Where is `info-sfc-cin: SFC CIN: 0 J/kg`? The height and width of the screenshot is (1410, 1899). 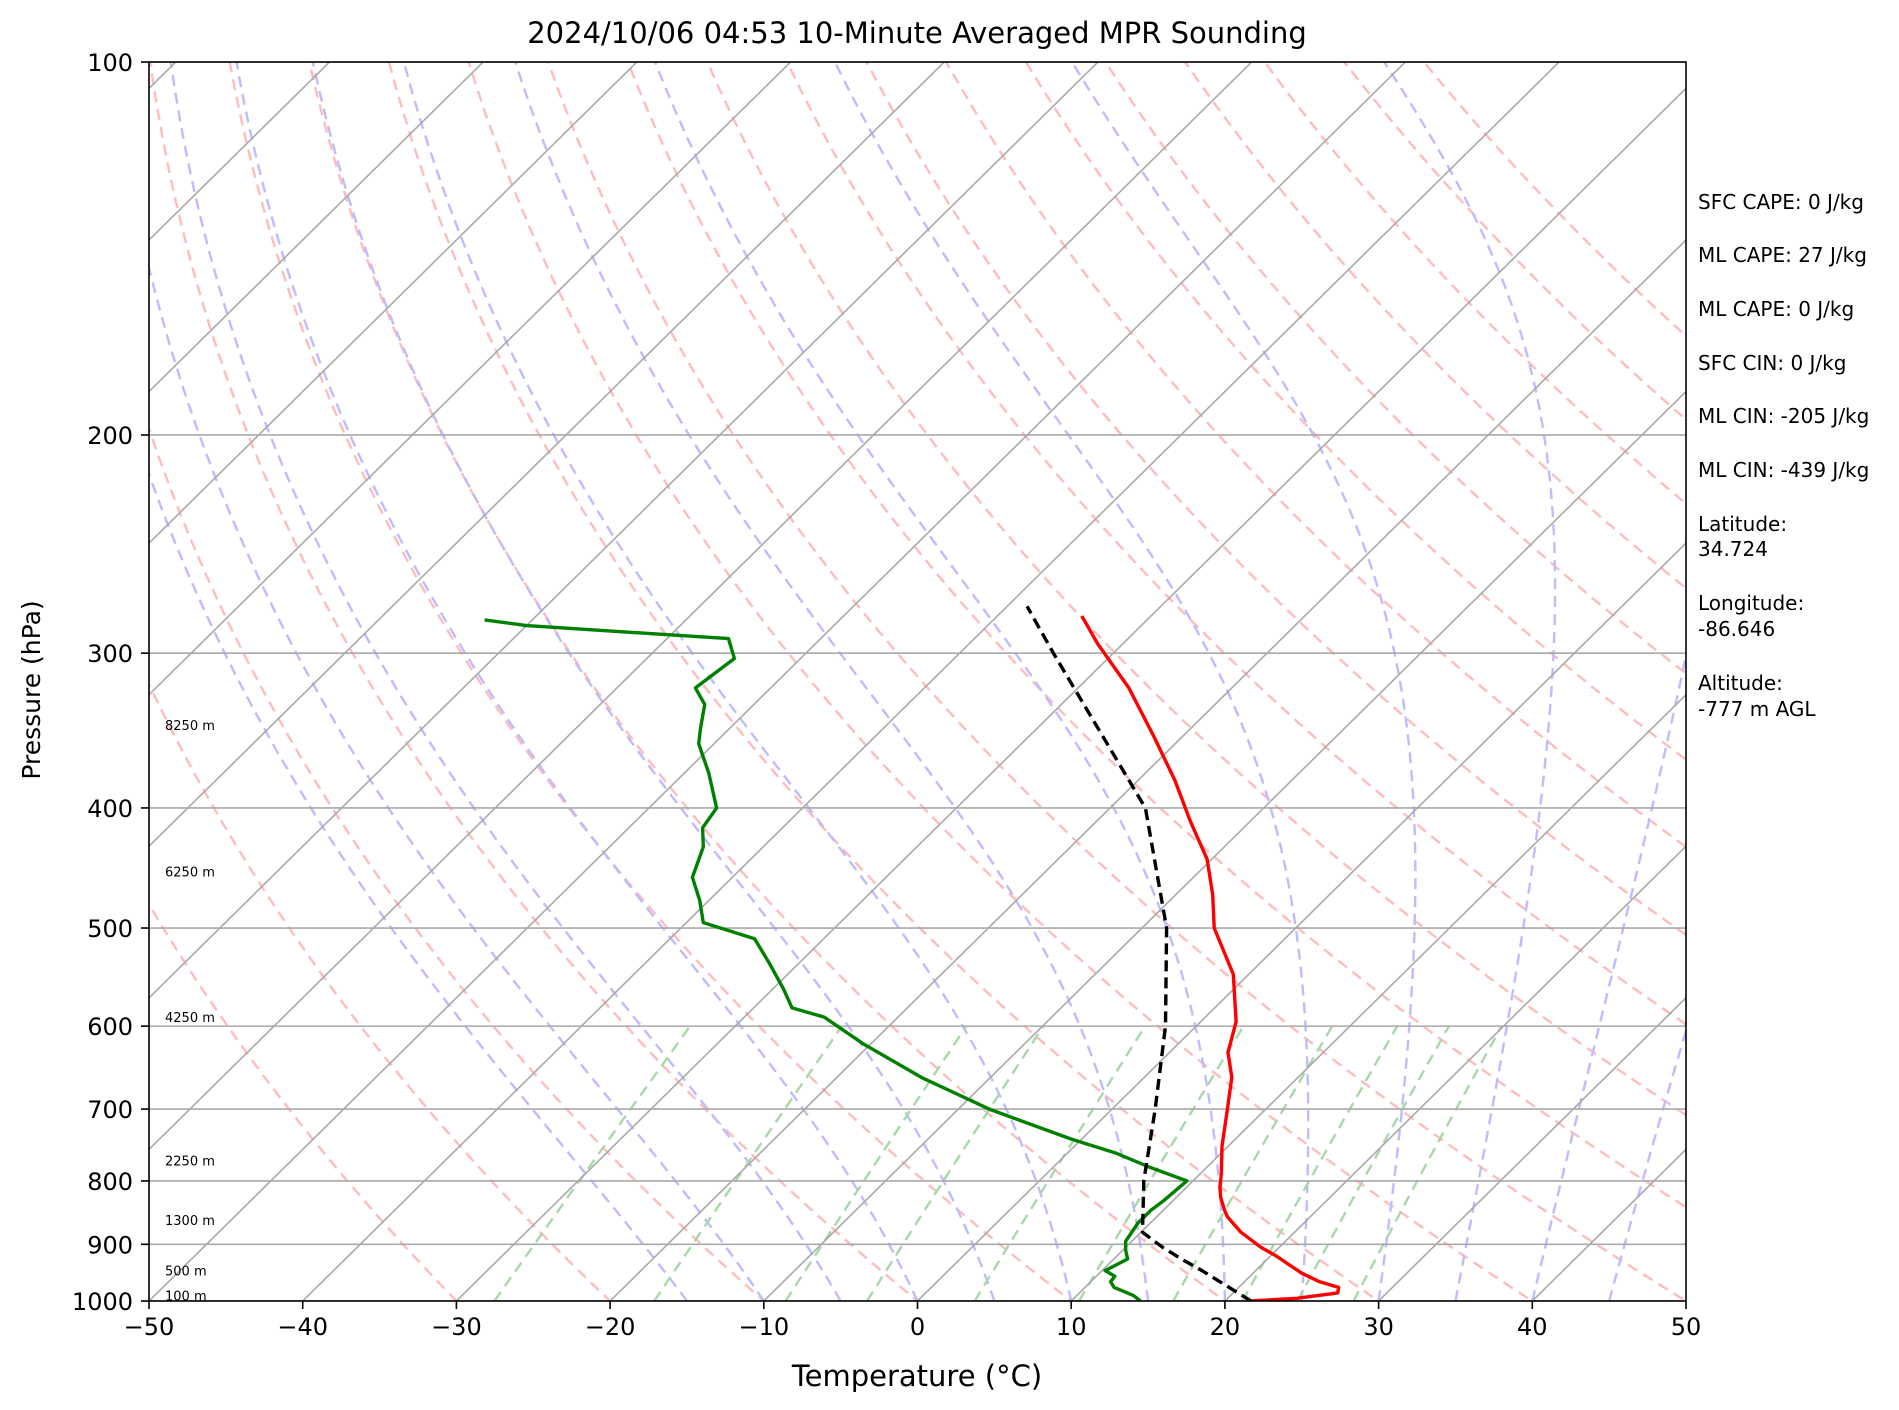
info-sfc-cin: SFC CIN: 0 J/kg is located at coordinates (1772, 363).